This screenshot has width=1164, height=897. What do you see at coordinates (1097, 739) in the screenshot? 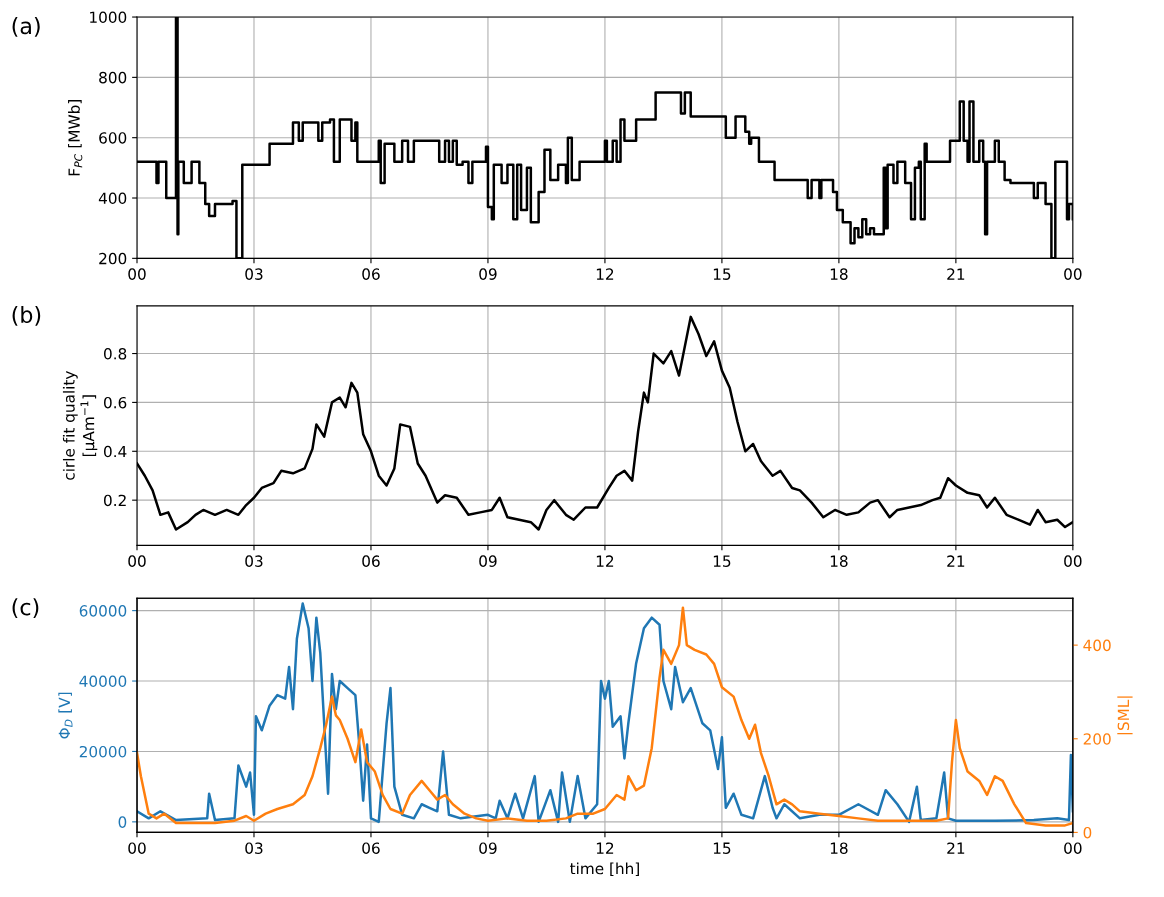
I see `y2-tick-label: 200` at bounding box center [1097, 739].